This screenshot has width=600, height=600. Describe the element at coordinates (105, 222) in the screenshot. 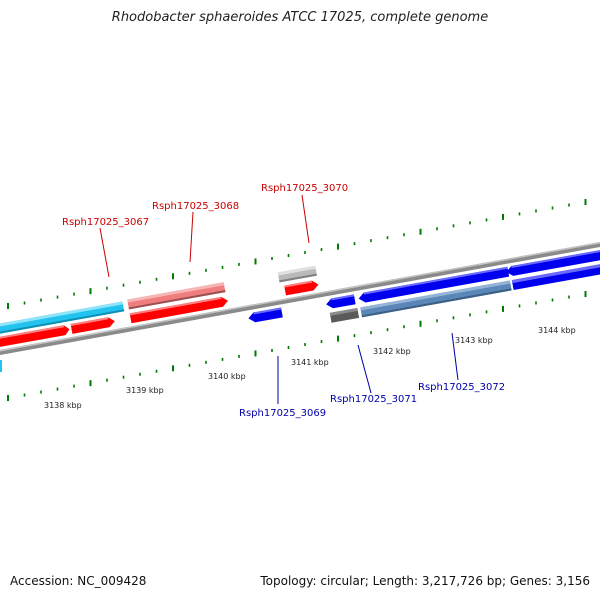

I see `gene-label-3067: Rsph17025_3067` at that location.